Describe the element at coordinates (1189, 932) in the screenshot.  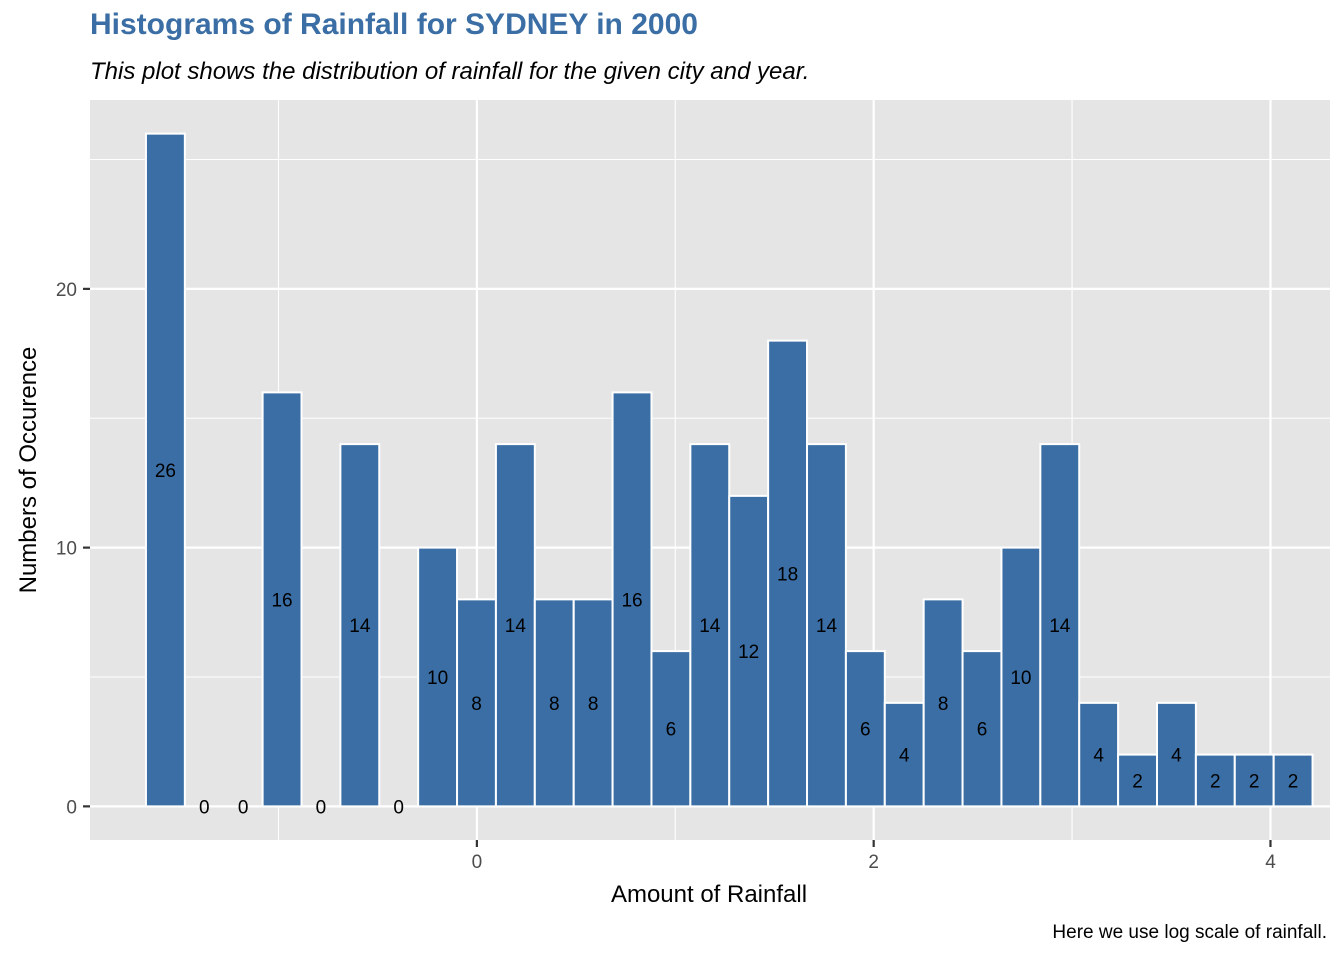
I see `chart-caption: Here we use log scale of rainfall.` at that location.